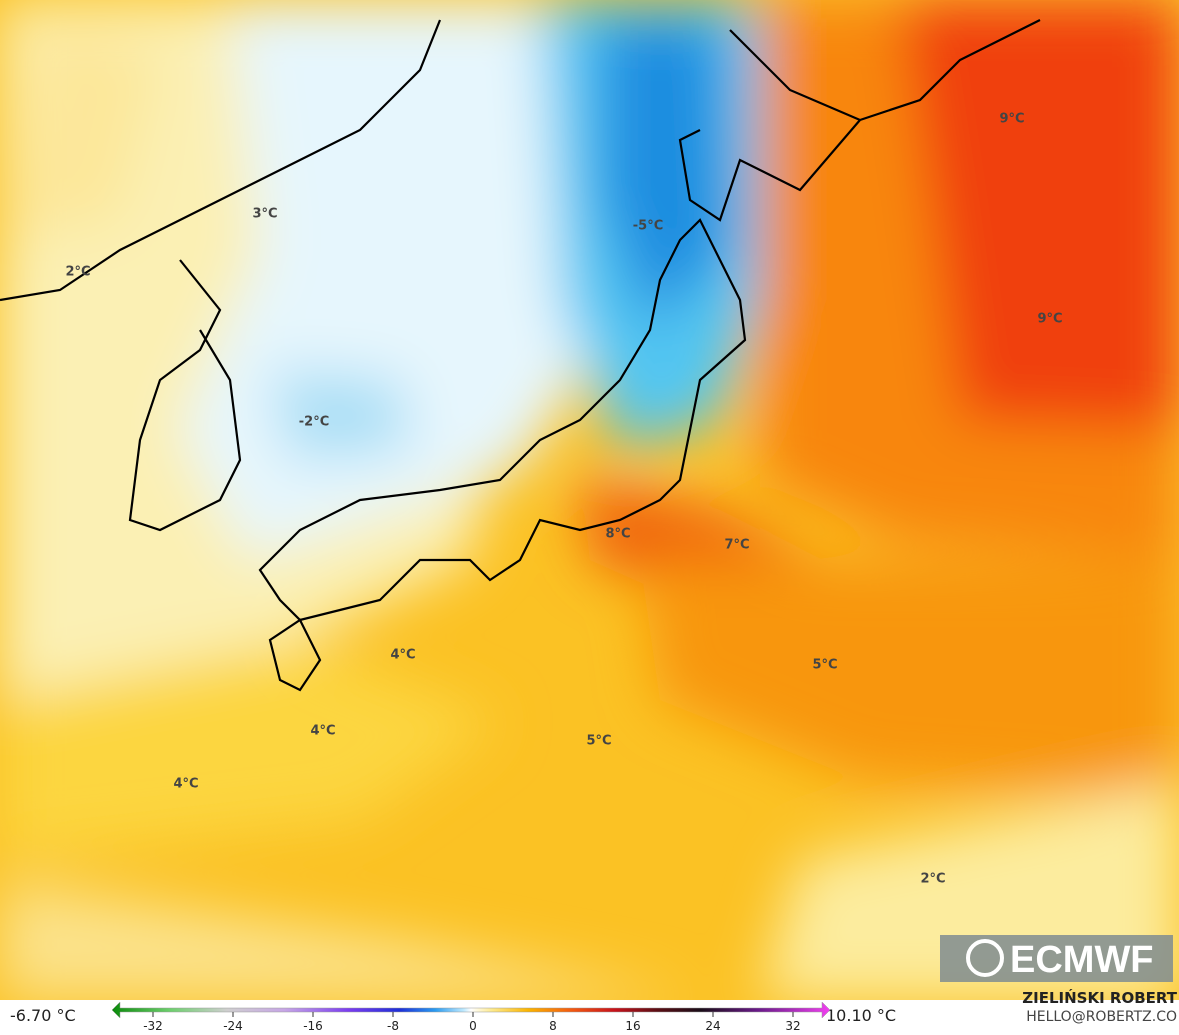 The height and width of the screenshot is (1035, 1179). I want to click on author: ZIELIŃSKI ROBERT, so click(1099, 997).